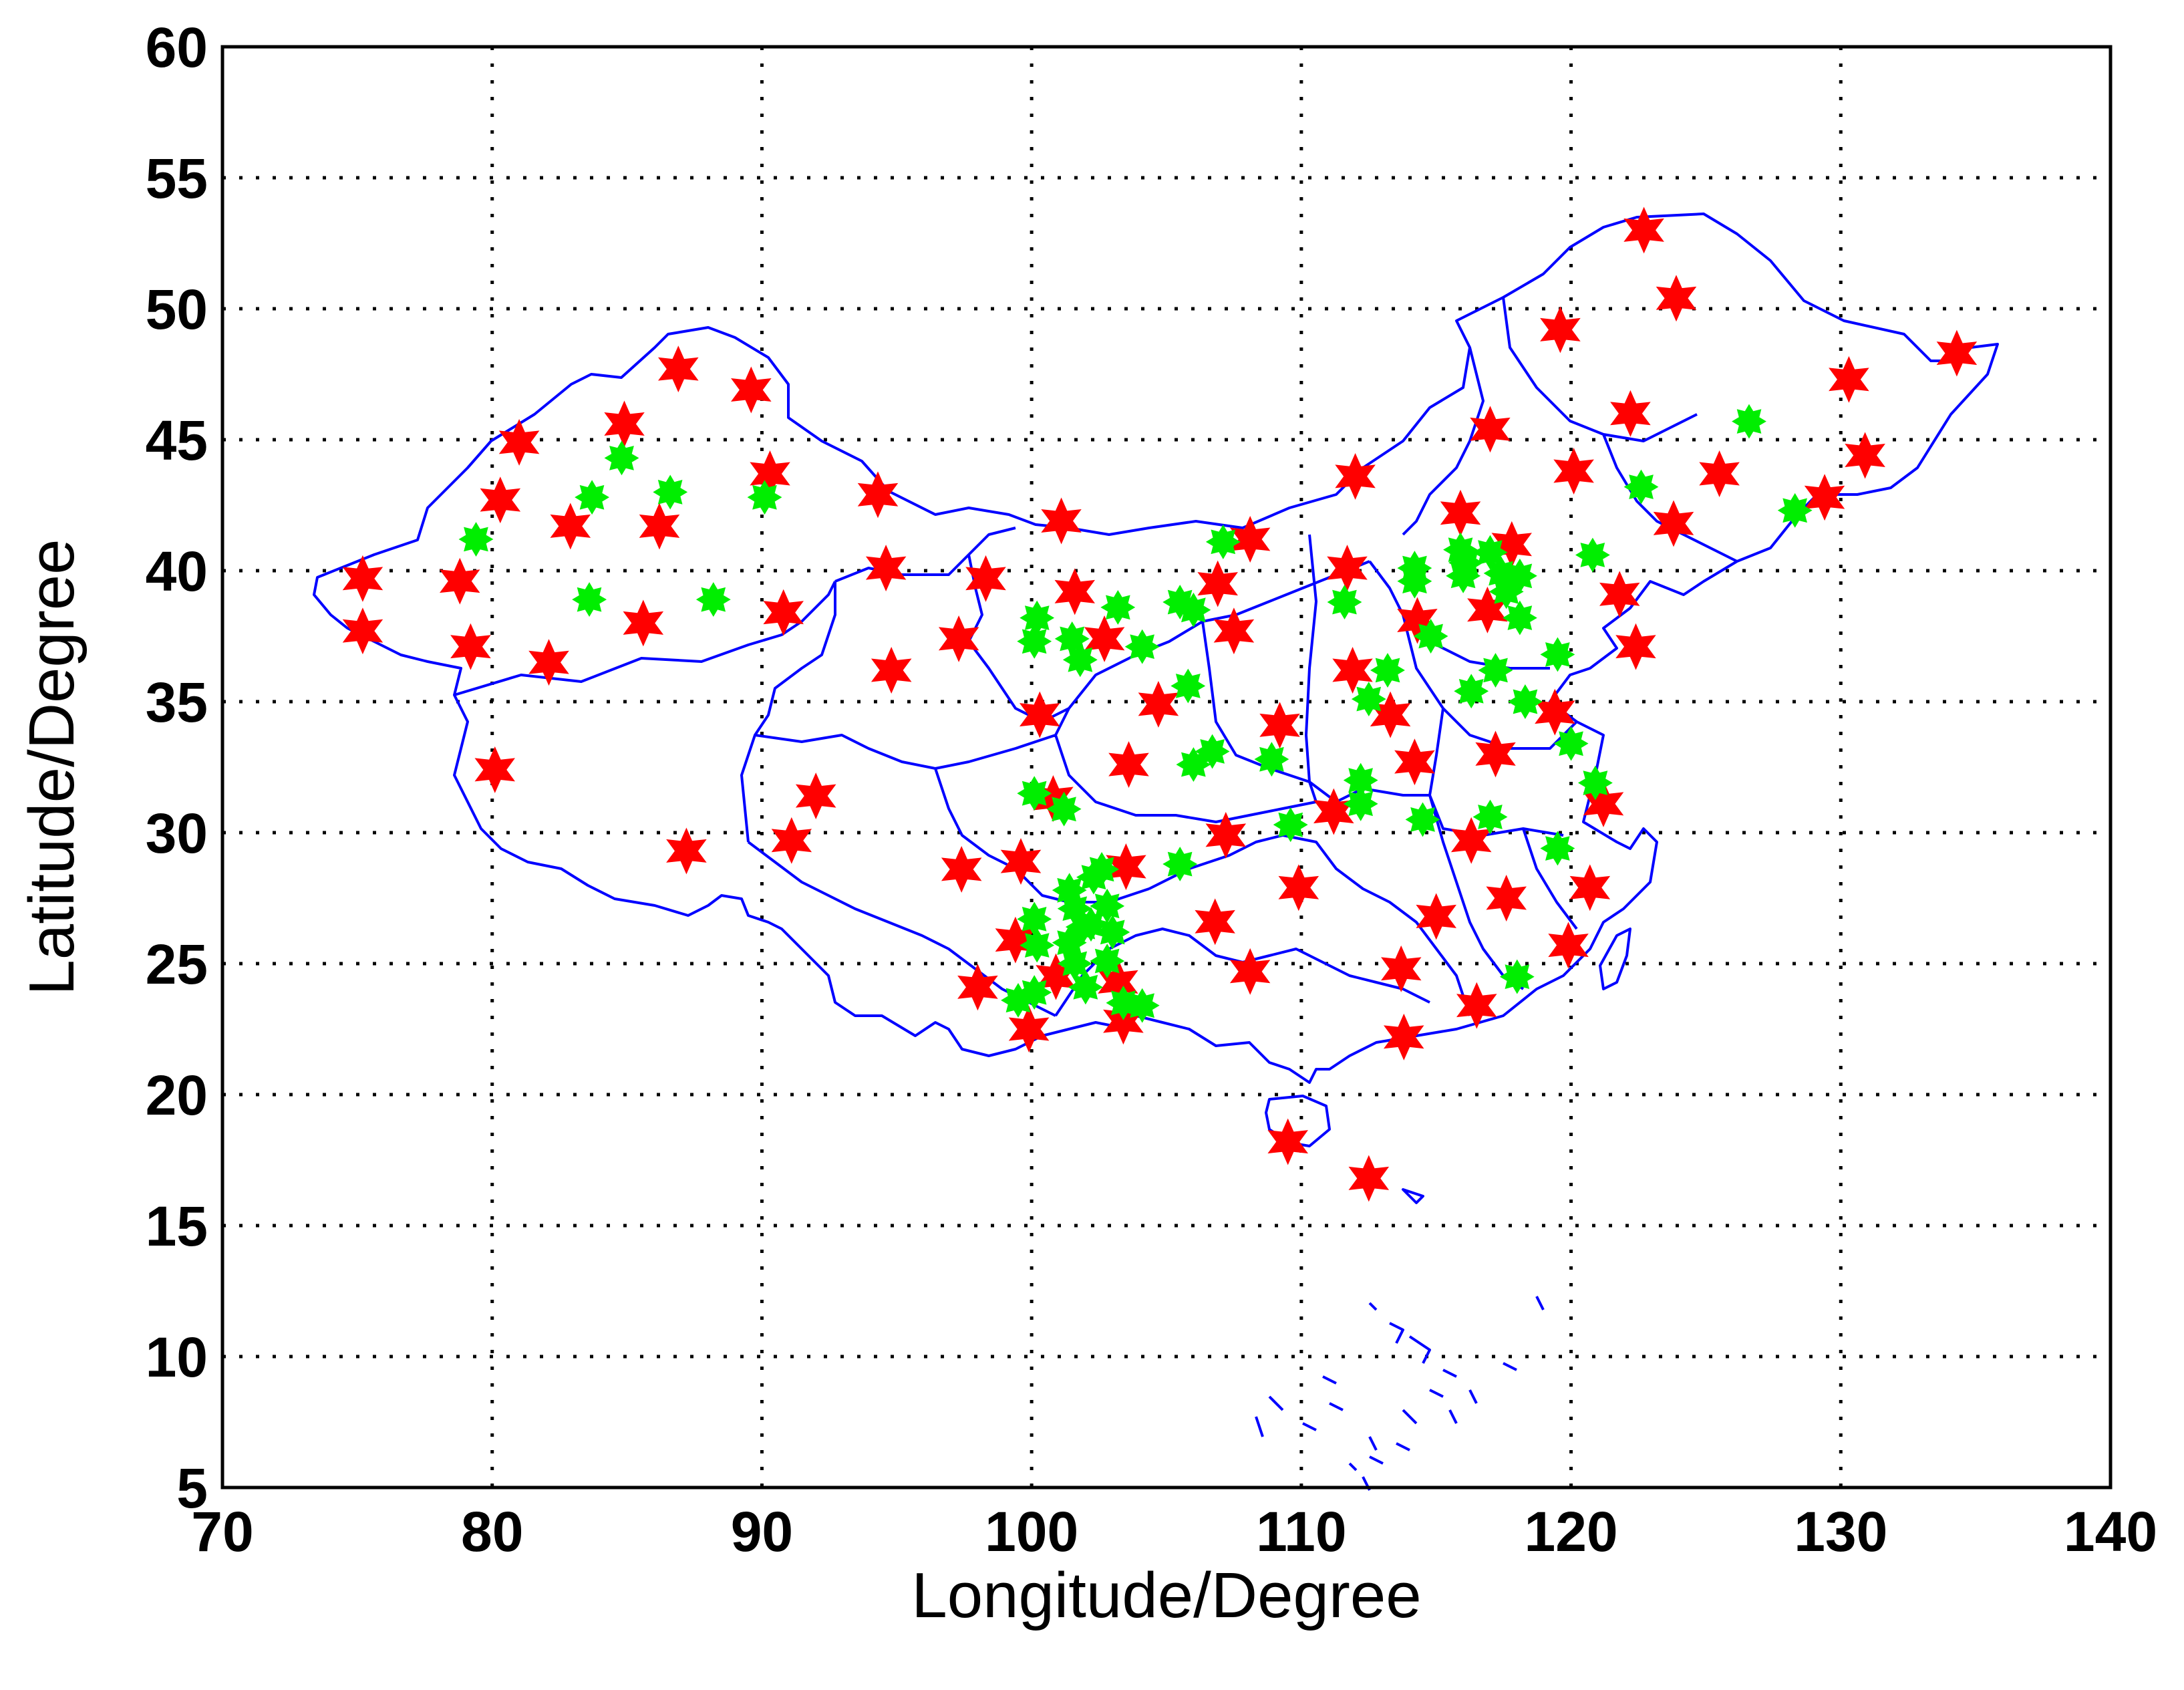 This screenshot has height=1690, width=2184. What do you see at coordinates (1571, 1531) in the screenshot?
I see `x-tick-label: 120` at bounding box center [1571, 1531].